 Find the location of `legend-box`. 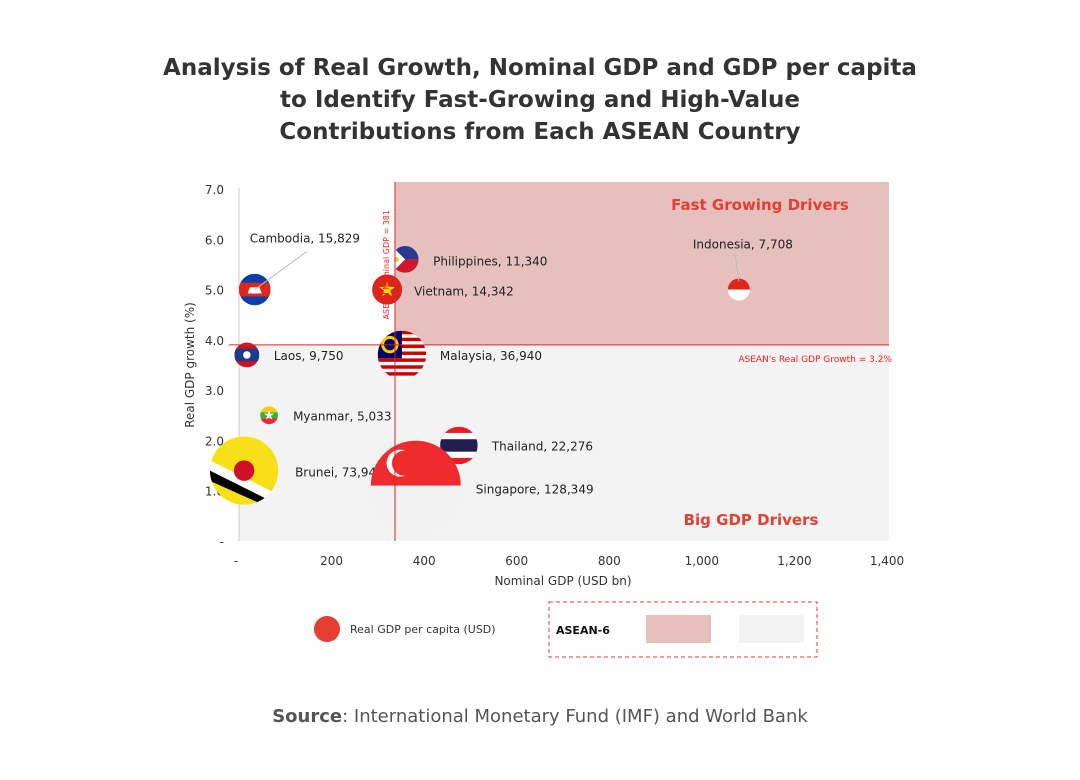

legend-box is located at coordinates (683, 629).